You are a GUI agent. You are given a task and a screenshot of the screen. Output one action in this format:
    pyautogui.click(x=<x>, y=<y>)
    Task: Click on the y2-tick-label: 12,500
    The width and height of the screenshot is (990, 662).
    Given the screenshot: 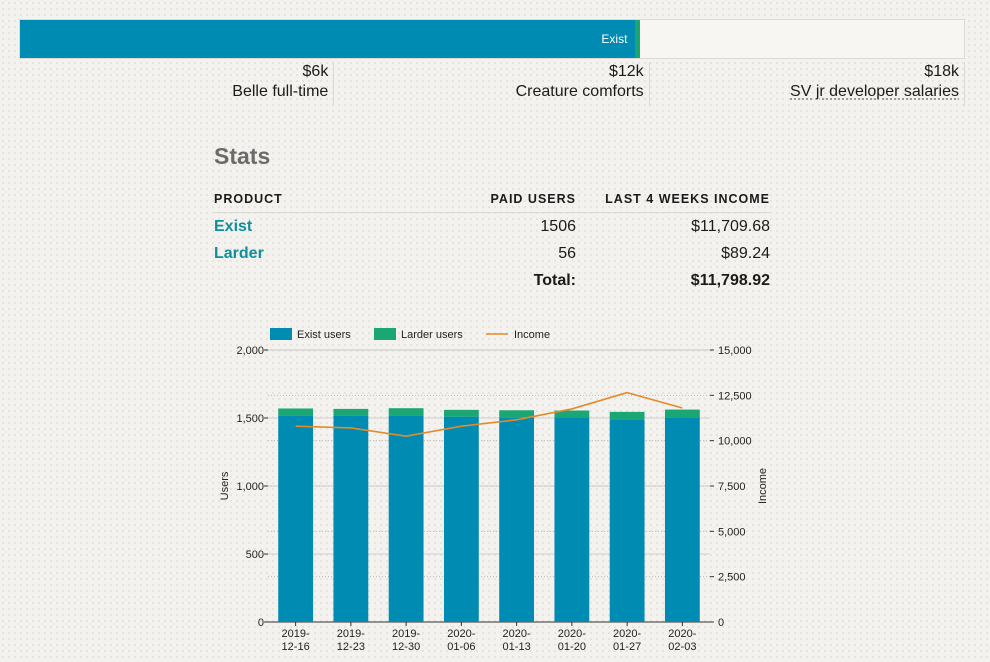 What is the action you would take?
    pyautogui.click(x=735, y=396)
    